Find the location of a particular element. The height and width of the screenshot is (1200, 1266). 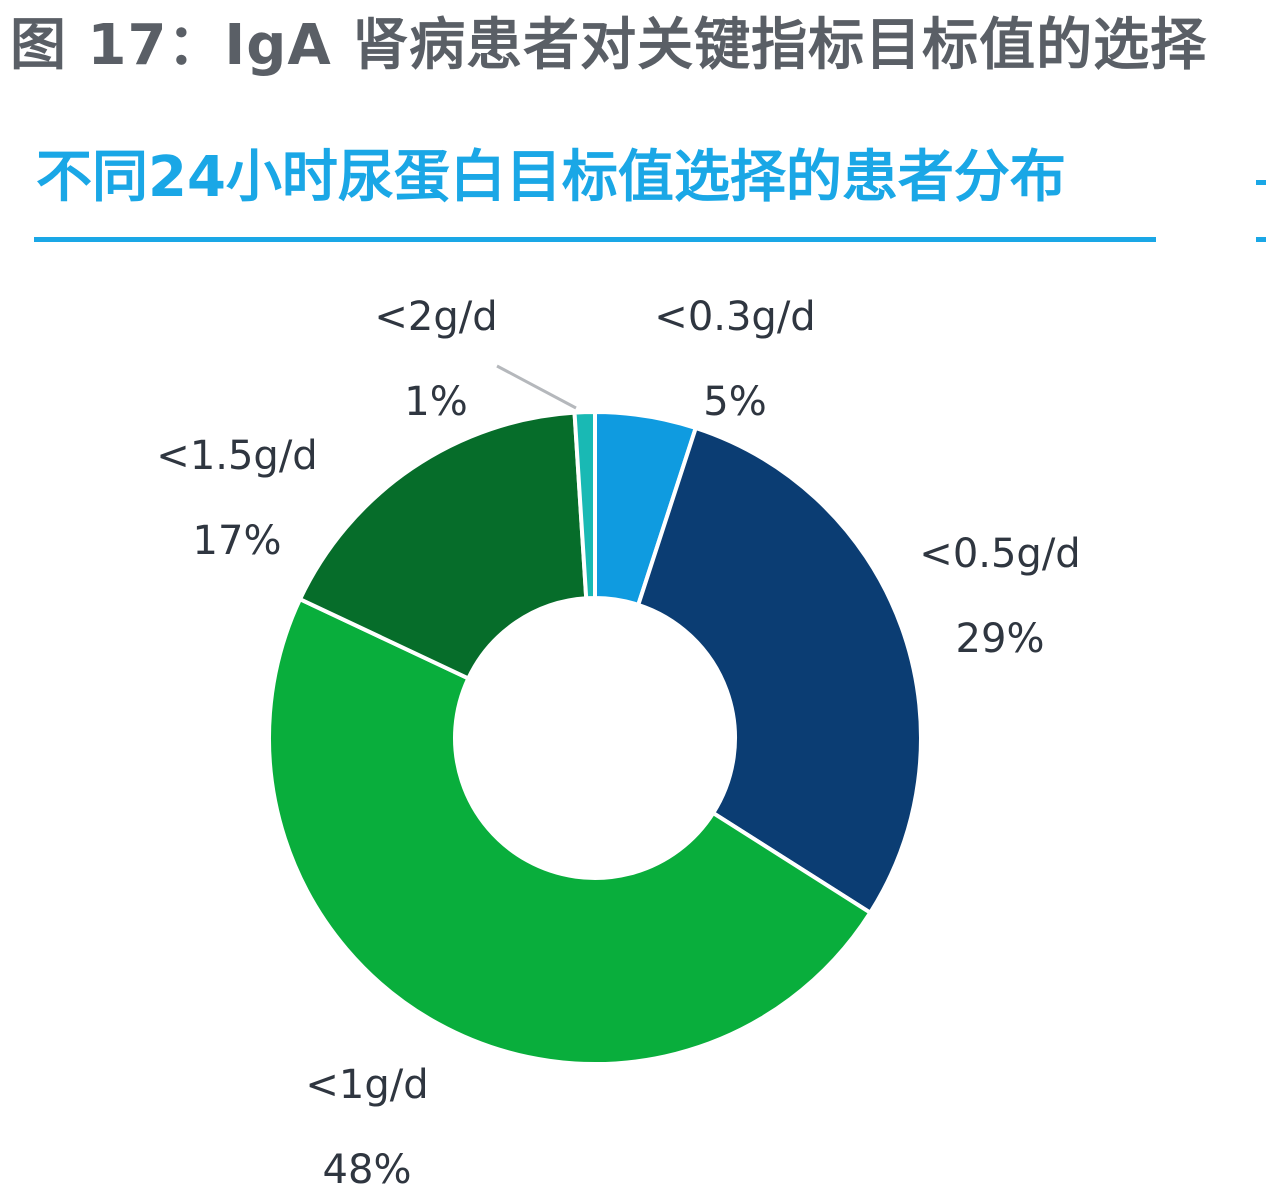

slice-value-label: 29% is located at coordinates (1000, 639).